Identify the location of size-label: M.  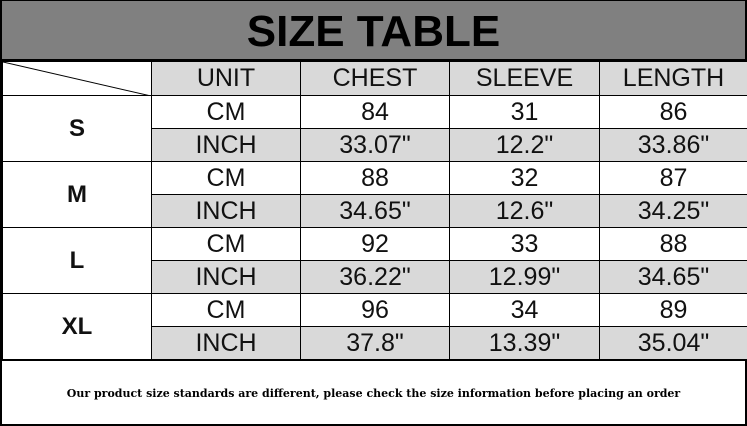
(77, 194).